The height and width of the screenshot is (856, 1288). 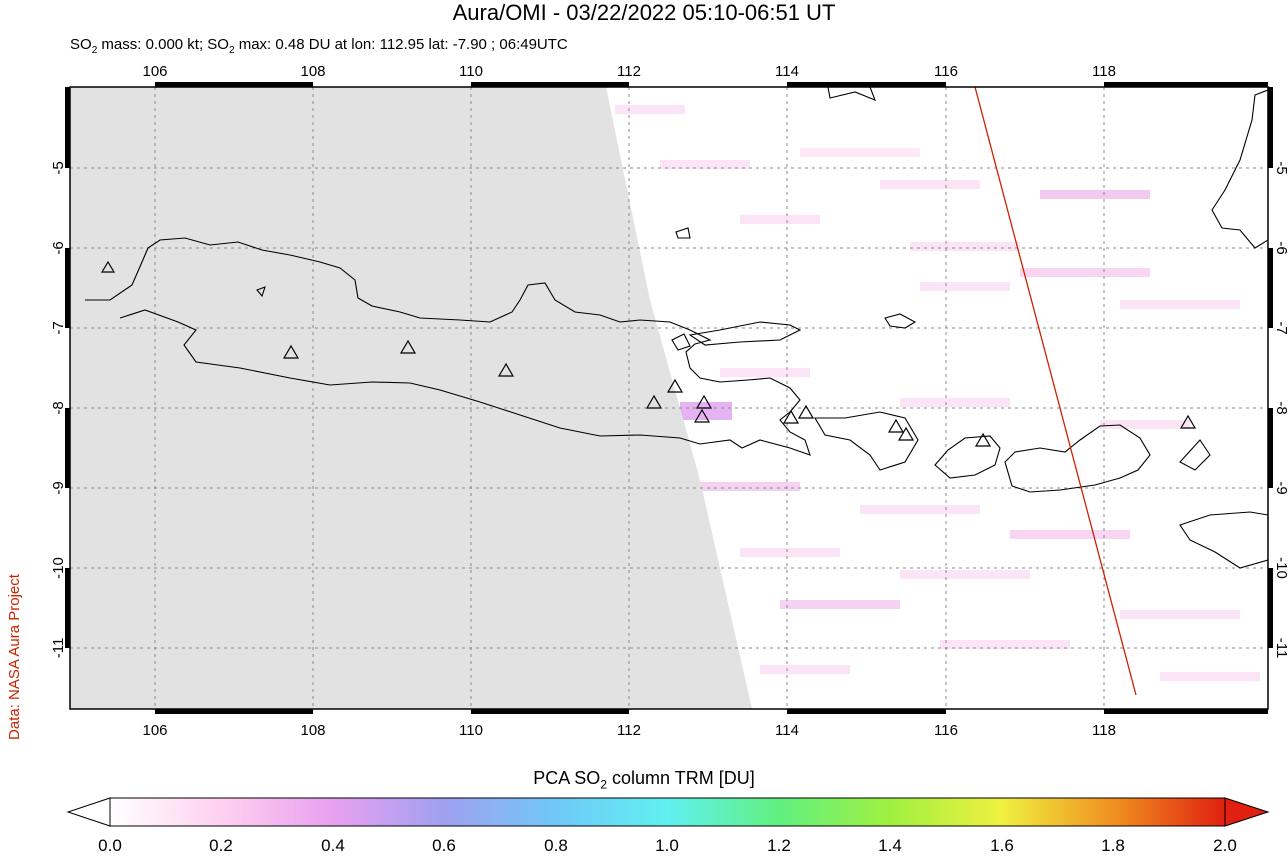 What do you see at coordinates (110, 845) in the screenshot?
I see `colorbar-tick: 0.0` at bounding box center [110, 845].